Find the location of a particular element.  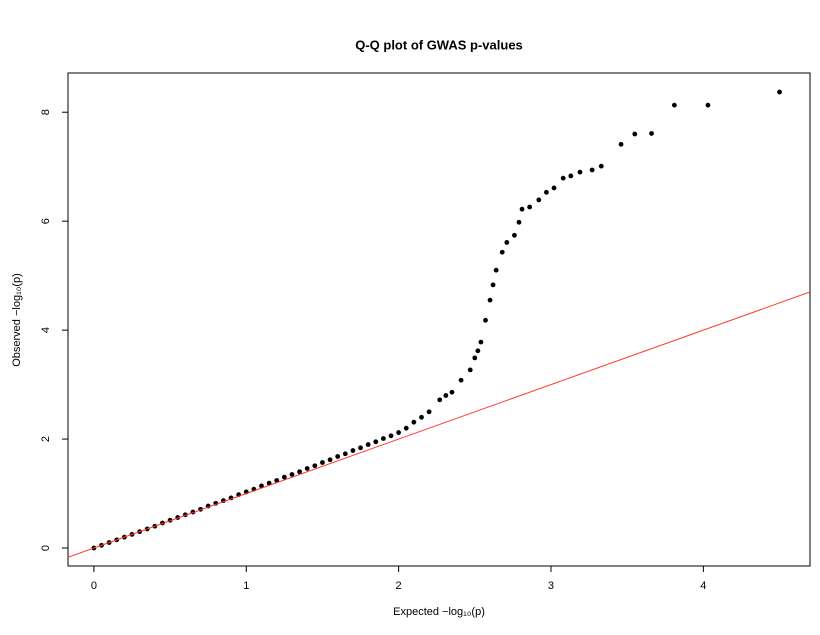

y-tick-label: 2 is located at coordinates (46, 439).